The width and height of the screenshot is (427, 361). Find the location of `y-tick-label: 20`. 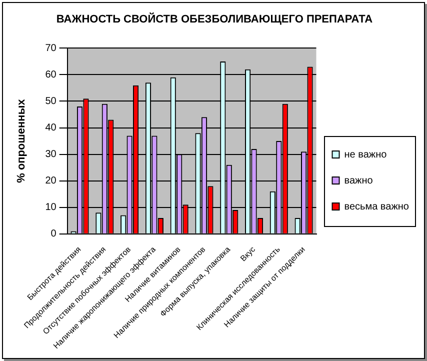

y-tick-label: 20 is located at coordinates (51, 181).